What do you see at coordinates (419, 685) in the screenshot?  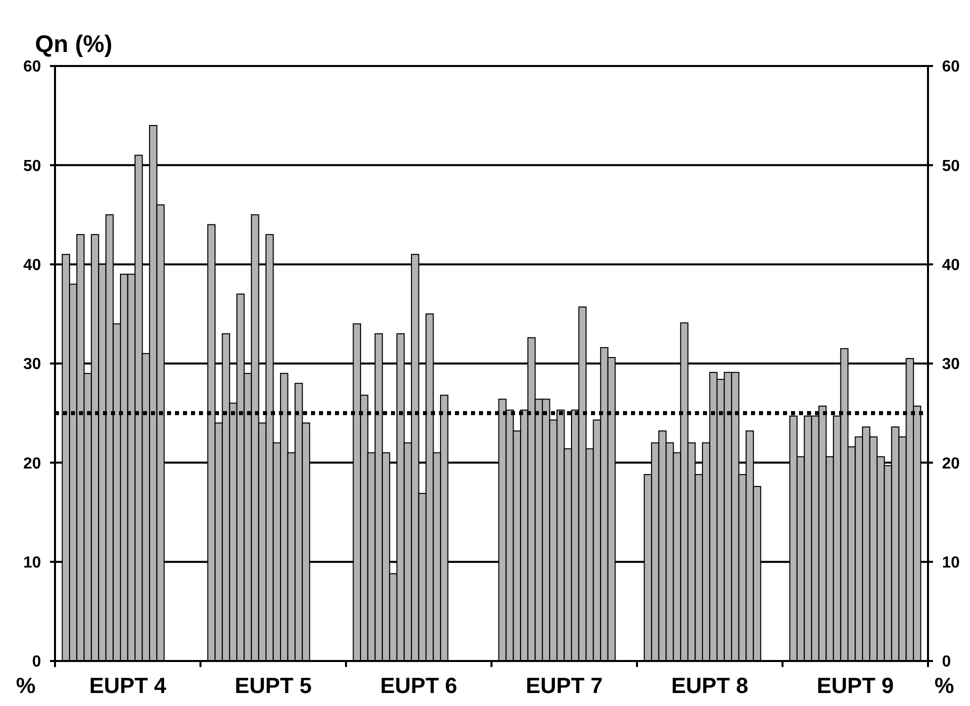 I see `x-tick-label: EUPT 6` at bounding box center [419, 685].